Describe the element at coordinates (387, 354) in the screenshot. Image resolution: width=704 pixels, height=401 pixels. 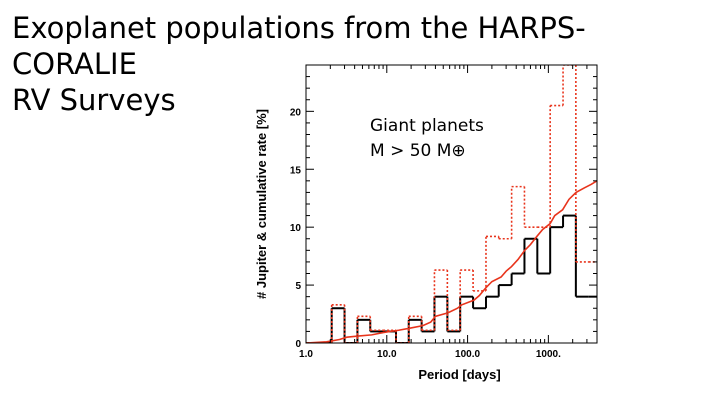
I see `x-tick-label: 10.0` at that location.